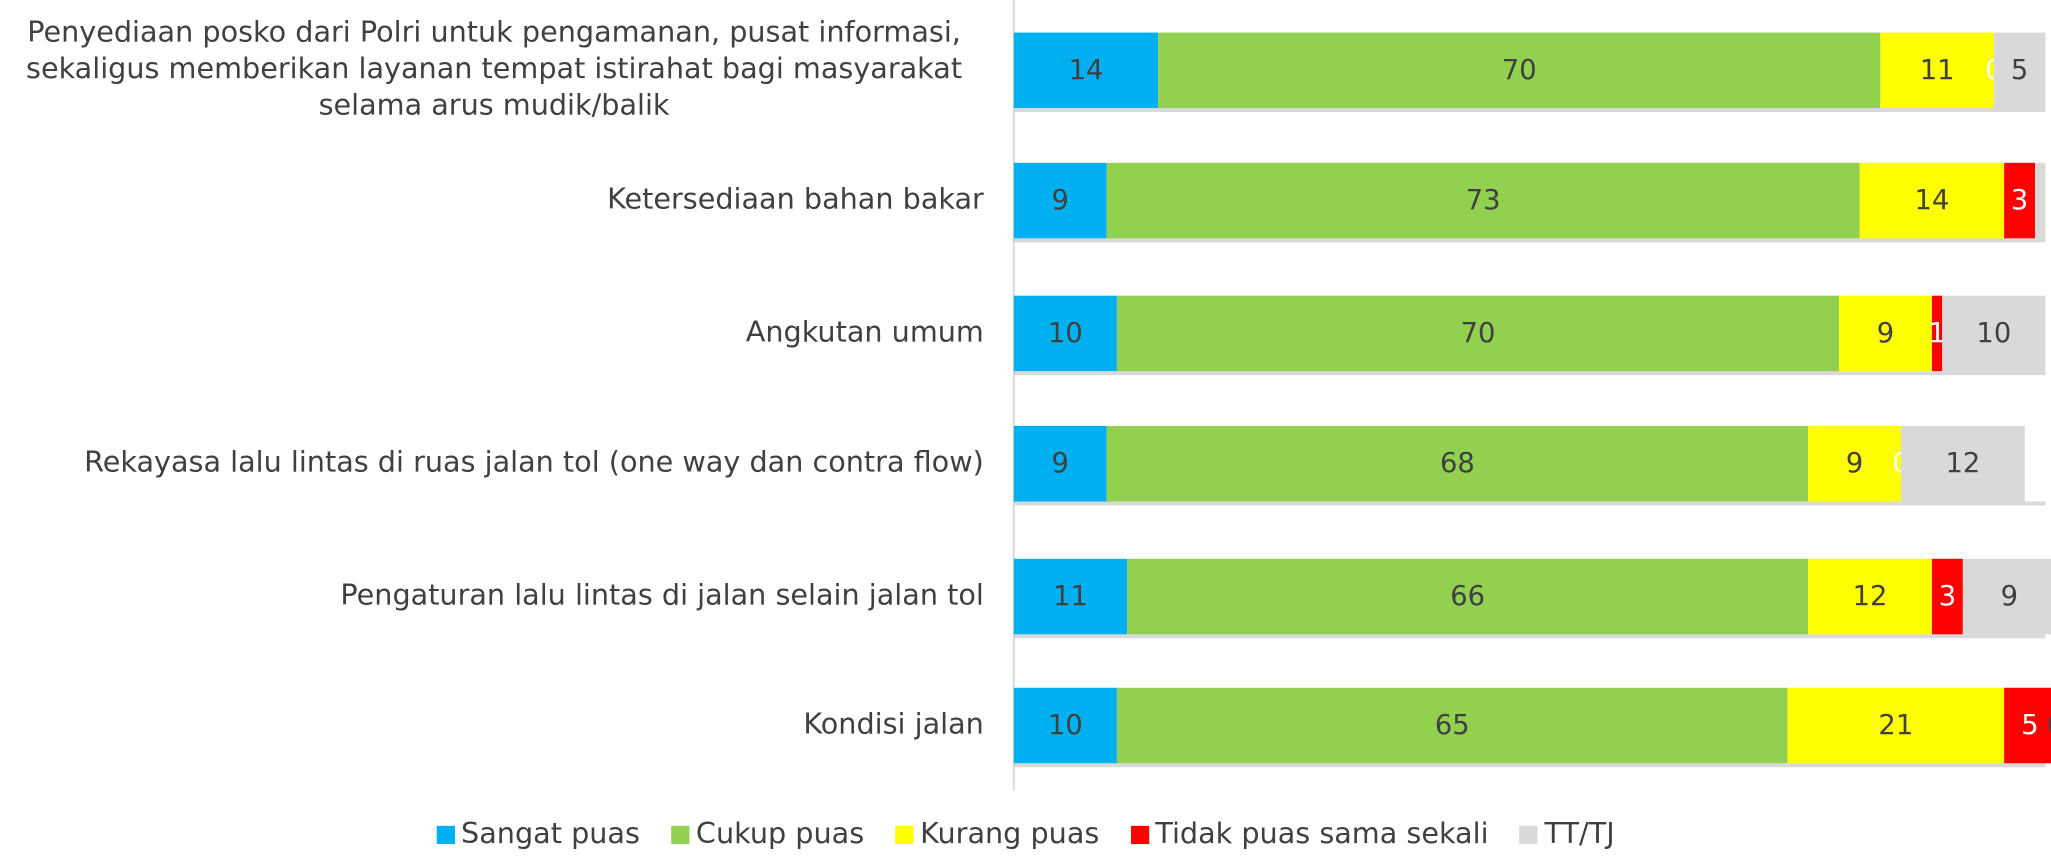 The height and width of the screenshot is (861, 2051). I want to click on category-label: Angkutan umum, so click(864, 333).